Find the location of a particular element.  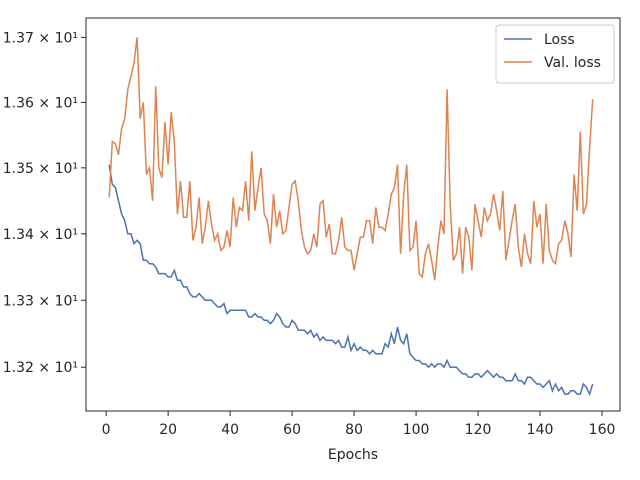

y-tick-label: 1.35 × 10¹ is located at coordinates (40, 169).